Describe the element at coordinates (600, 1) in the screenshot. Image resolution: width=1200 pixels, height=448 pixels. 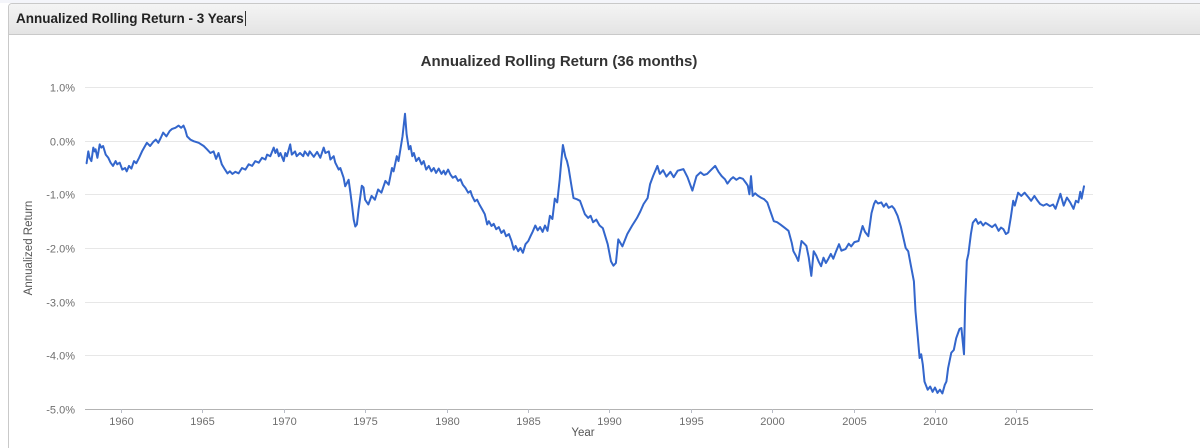
I see `page-top-strip` at that location.